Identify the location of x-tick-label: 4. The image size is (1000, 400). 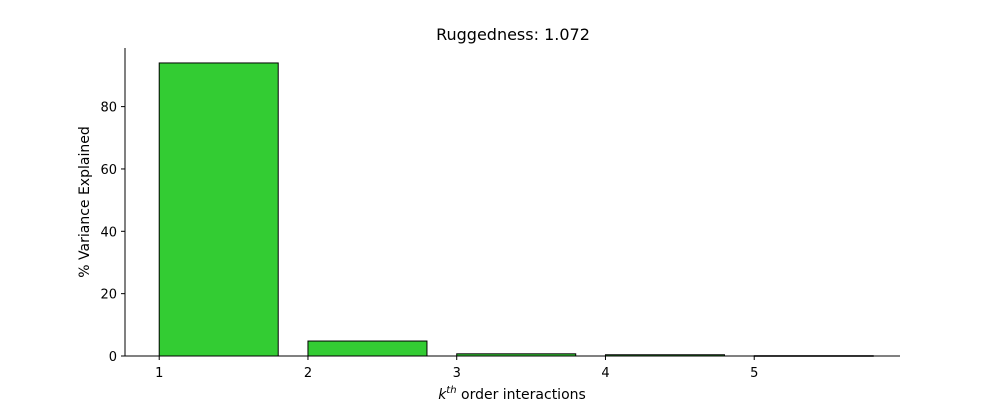
(605, 373).